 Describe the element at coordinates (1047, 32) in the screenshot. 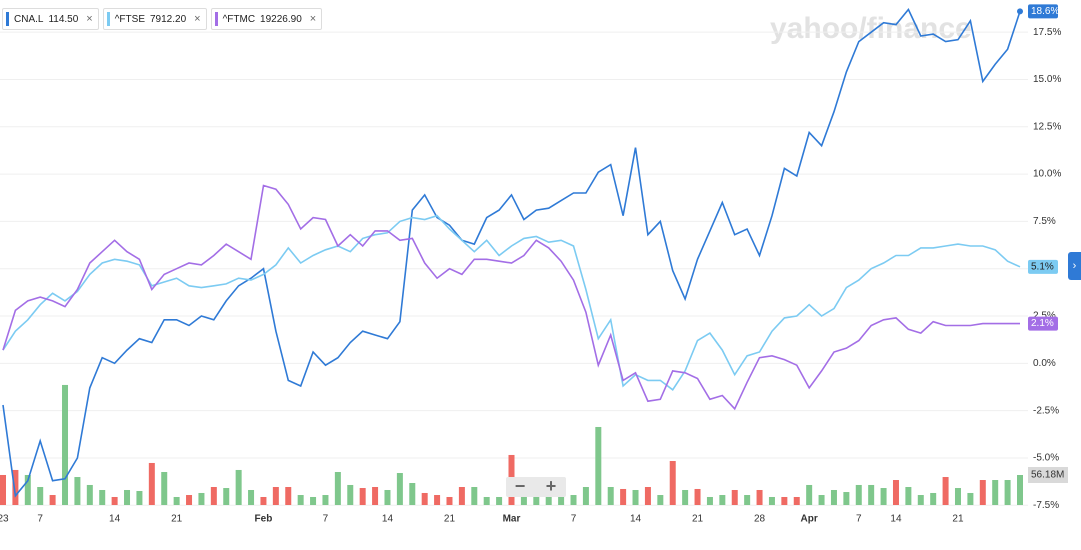

I see `y-tick-label: 17.5%` at that location.